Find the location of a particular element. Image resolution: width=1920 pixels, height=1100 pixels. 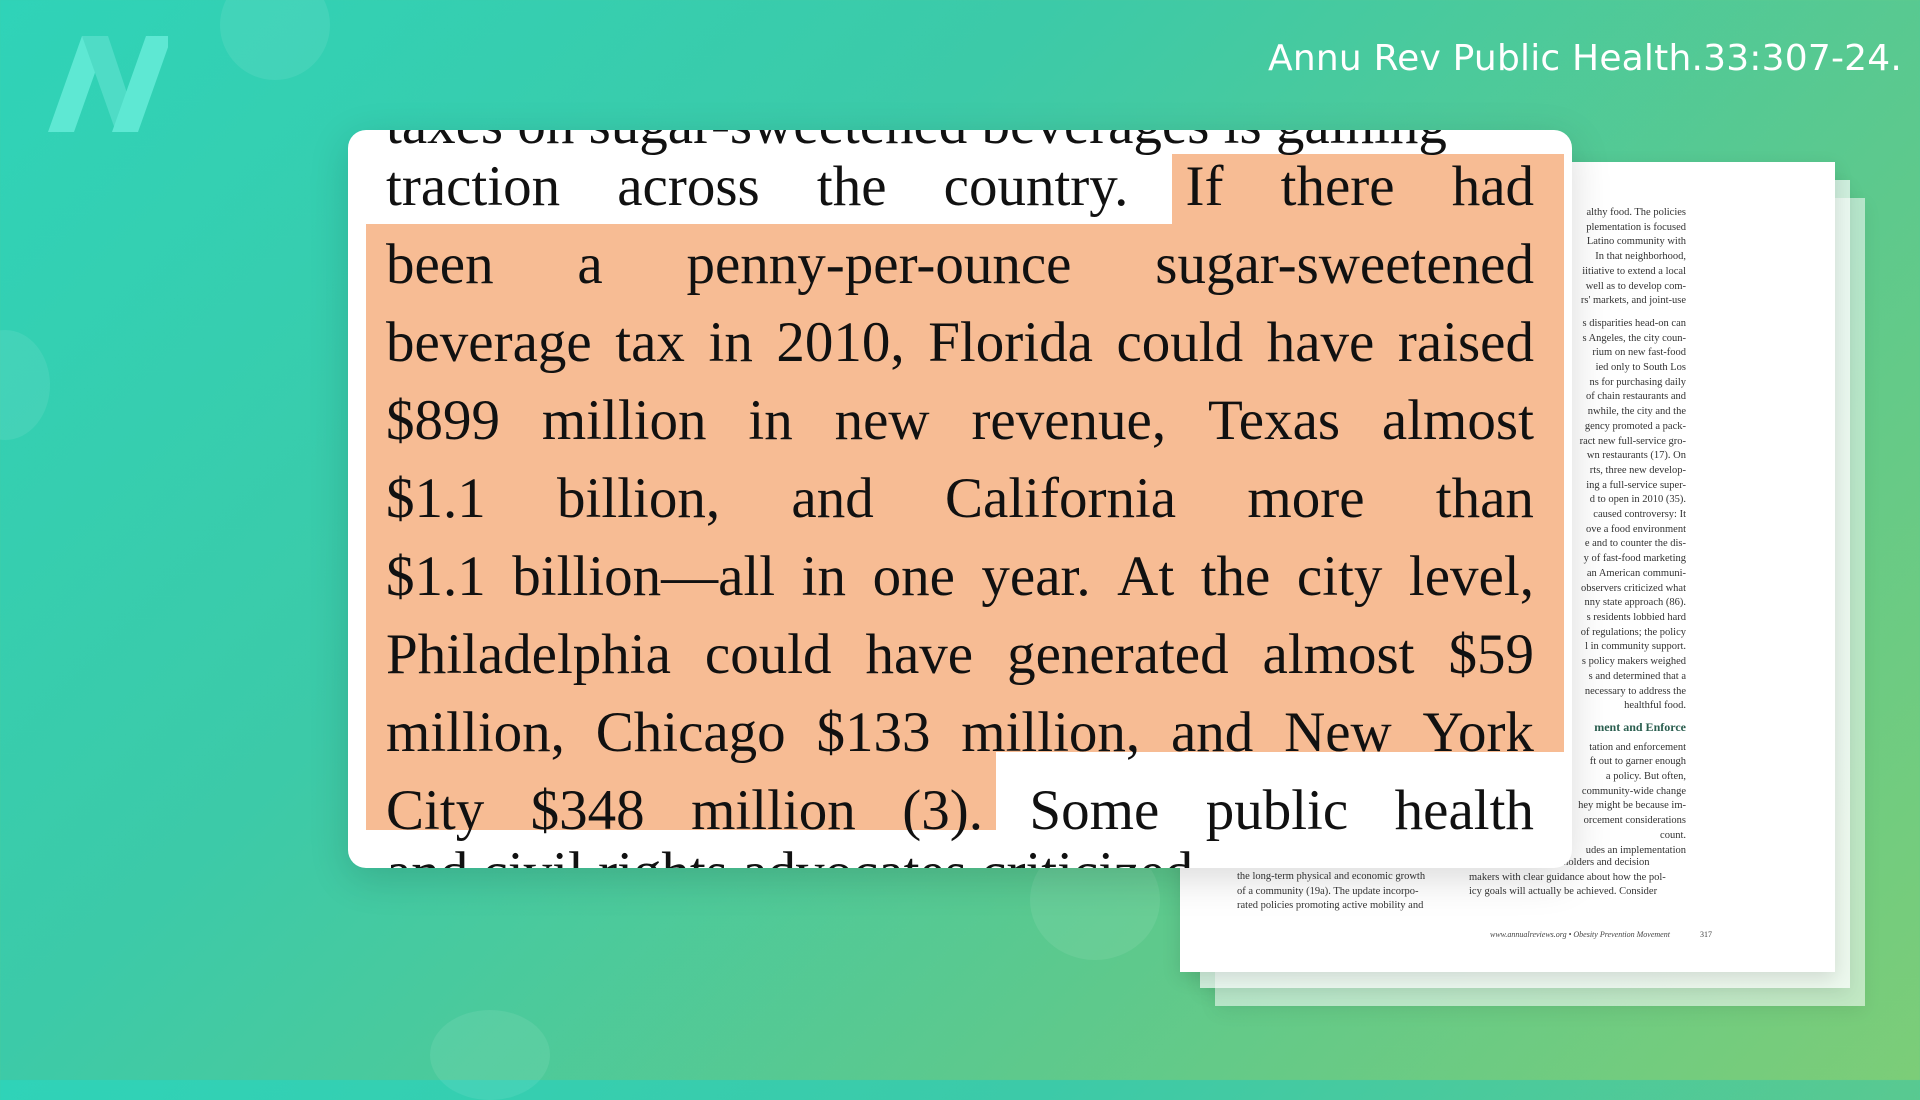

text-line: of chain restaurants and is located at coordinates (1635, 397).